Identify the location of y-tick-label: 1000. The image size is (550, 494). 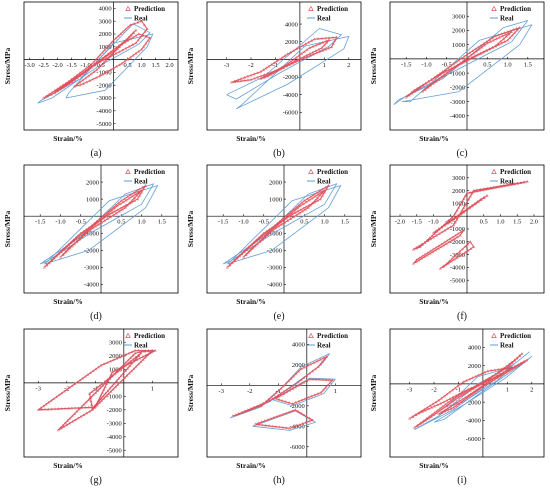
(458, 45).